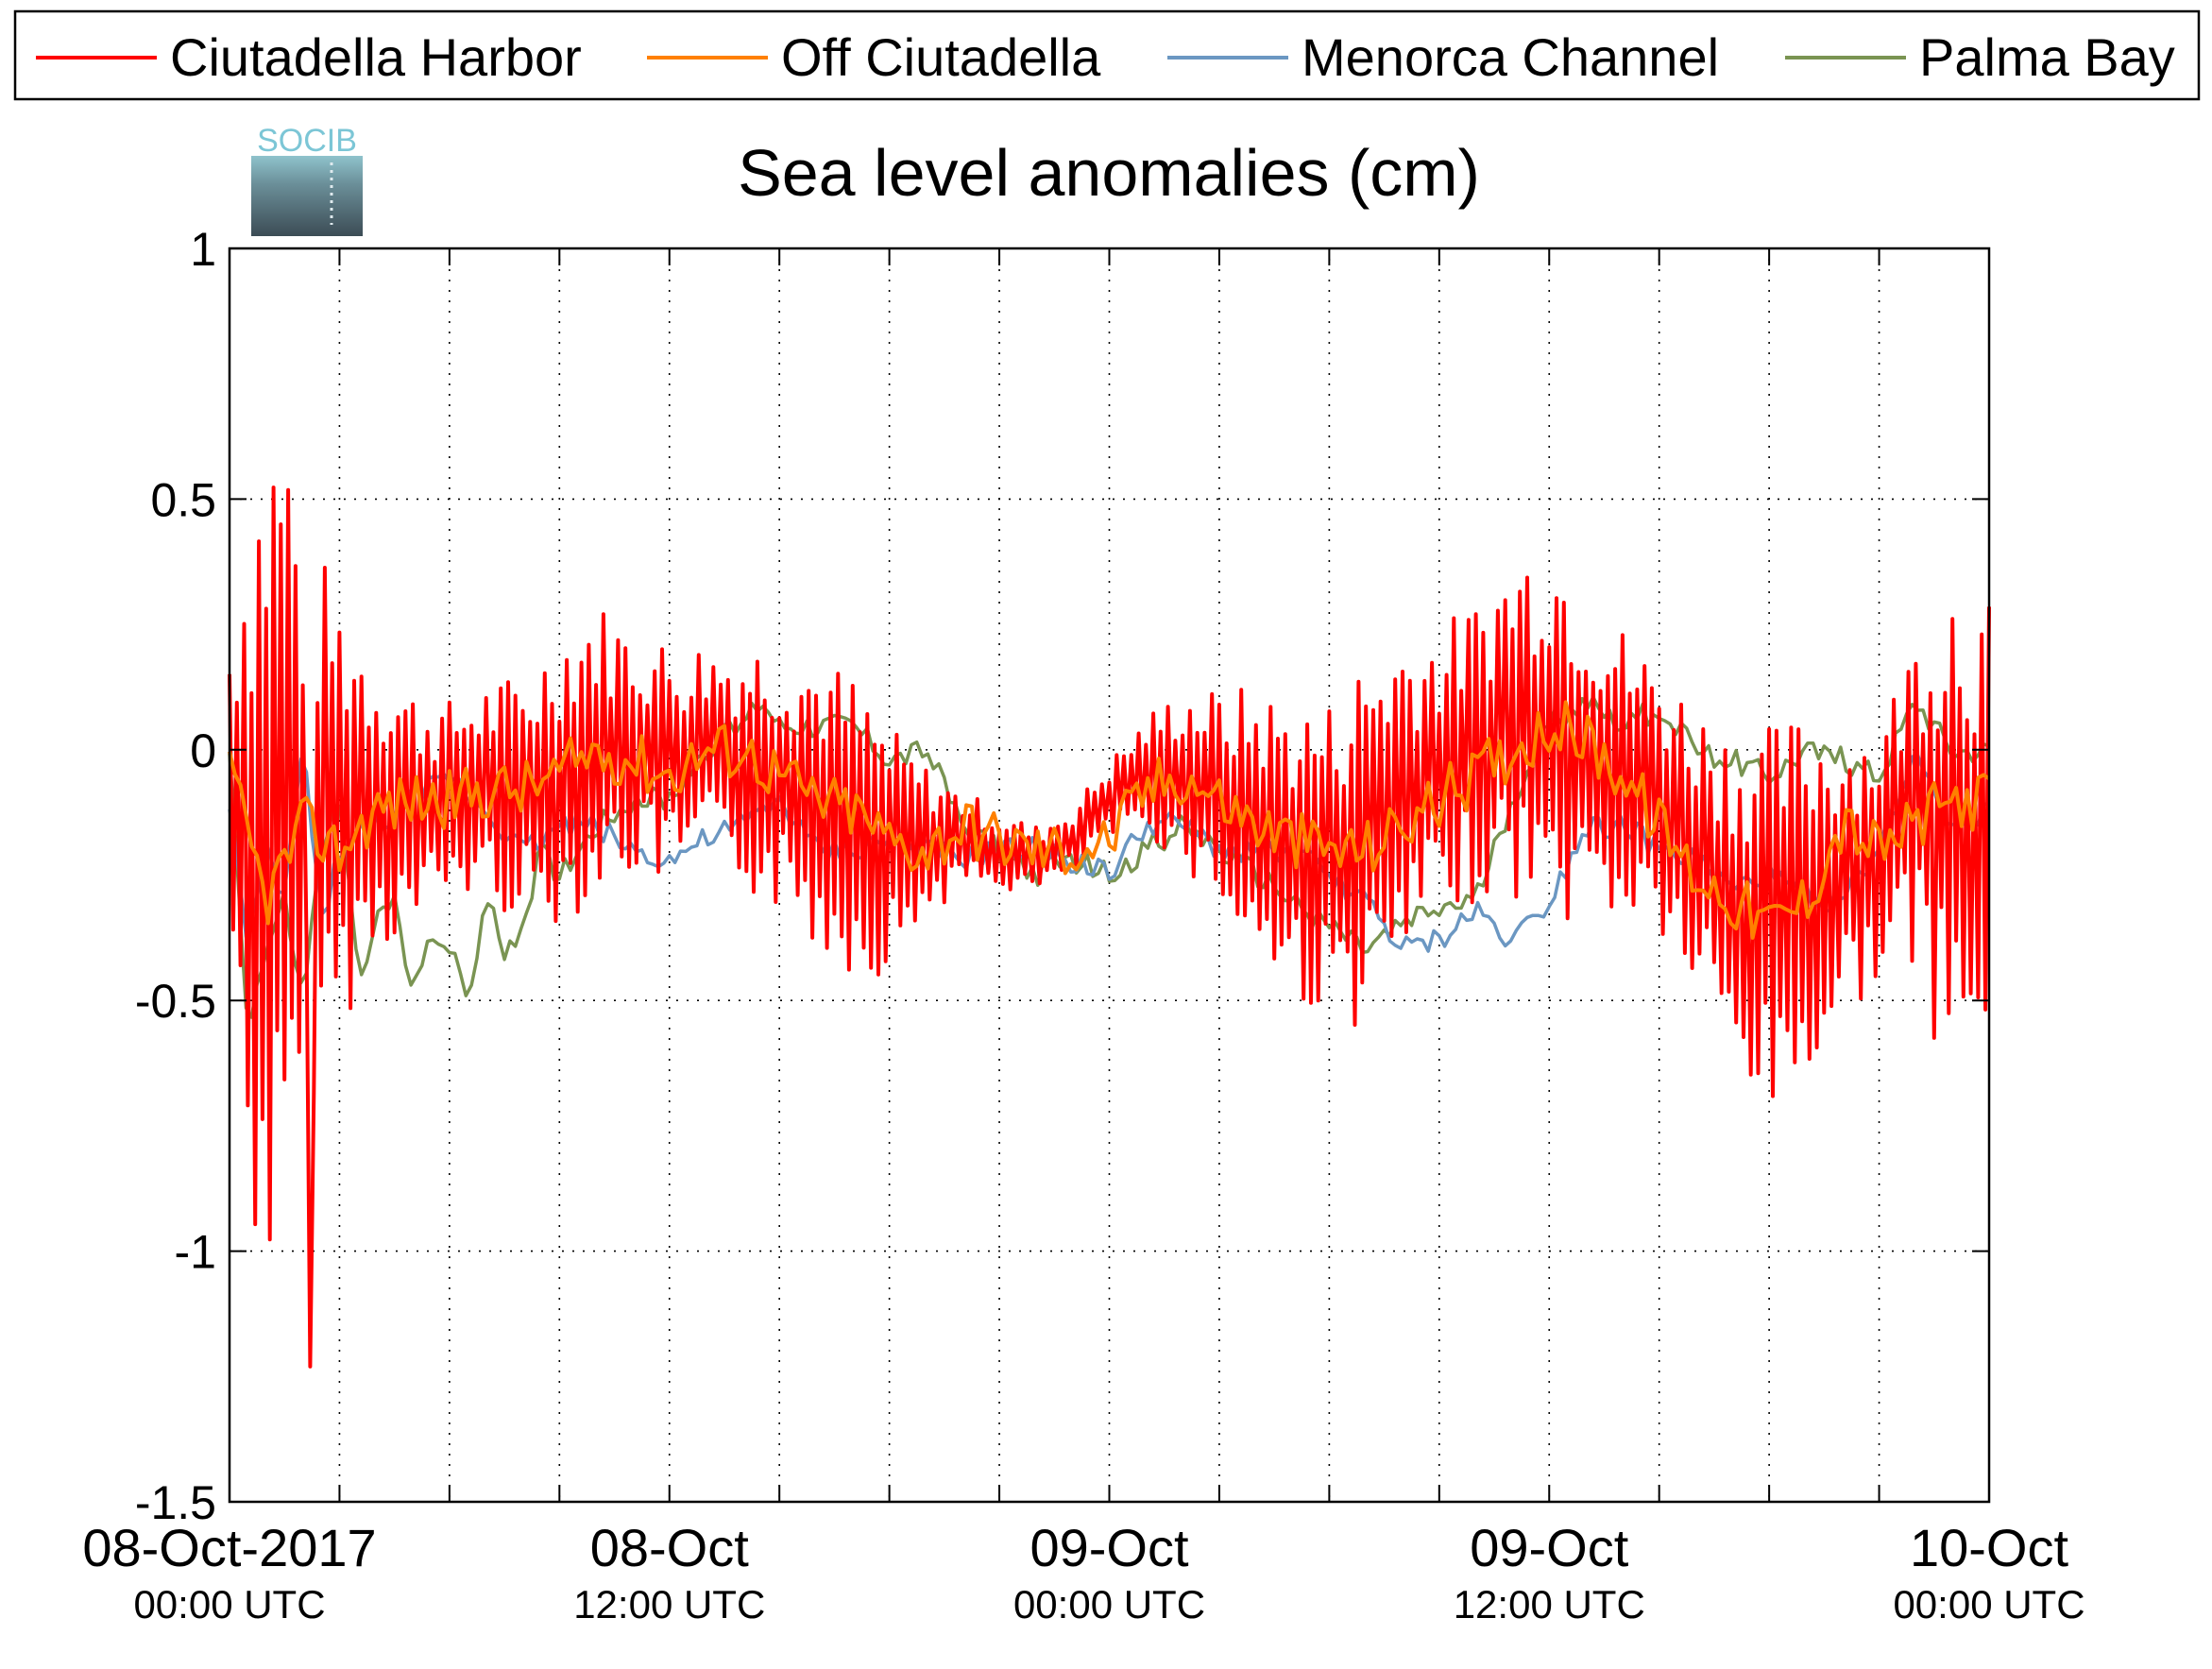  What do you see at coordinates (175, 1503) in the screenshot?
I see `y-tick-label: -1.5` at bounding box center [175, 1503].